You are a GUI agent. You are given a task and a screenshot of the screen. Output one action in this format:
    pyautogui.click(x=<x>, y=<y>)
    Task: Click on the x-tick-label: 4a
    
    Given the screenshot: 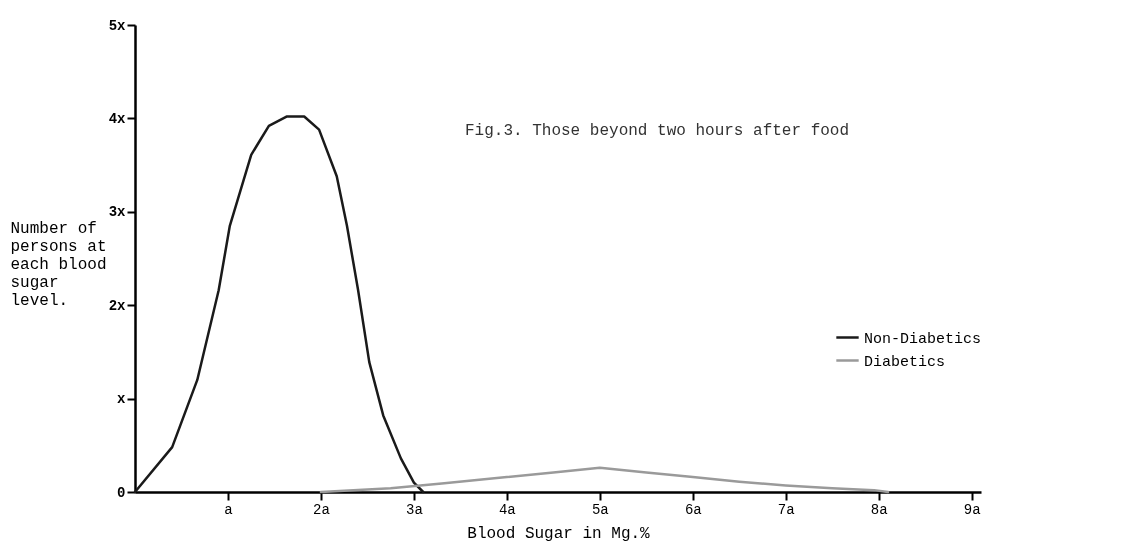 What is the action you would take?
    pyautogui.click(x=507, y=509)
    